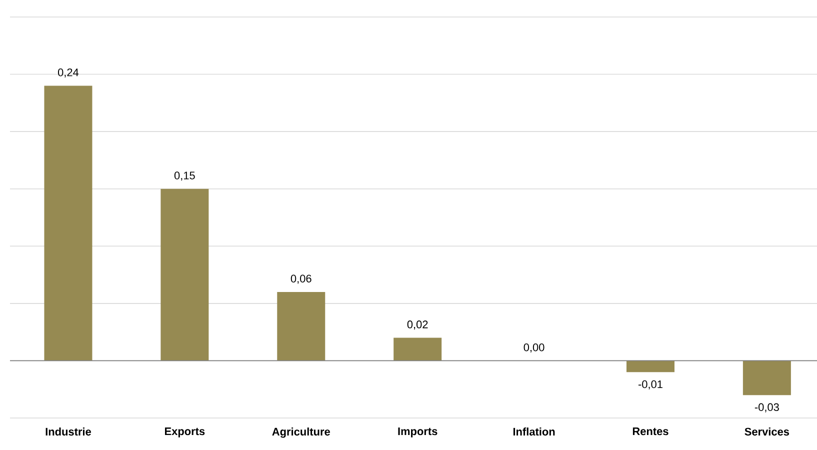 The height and width of the screenshot is (450, 817). I want to click on data-label: 0,00, so click(534, 348).